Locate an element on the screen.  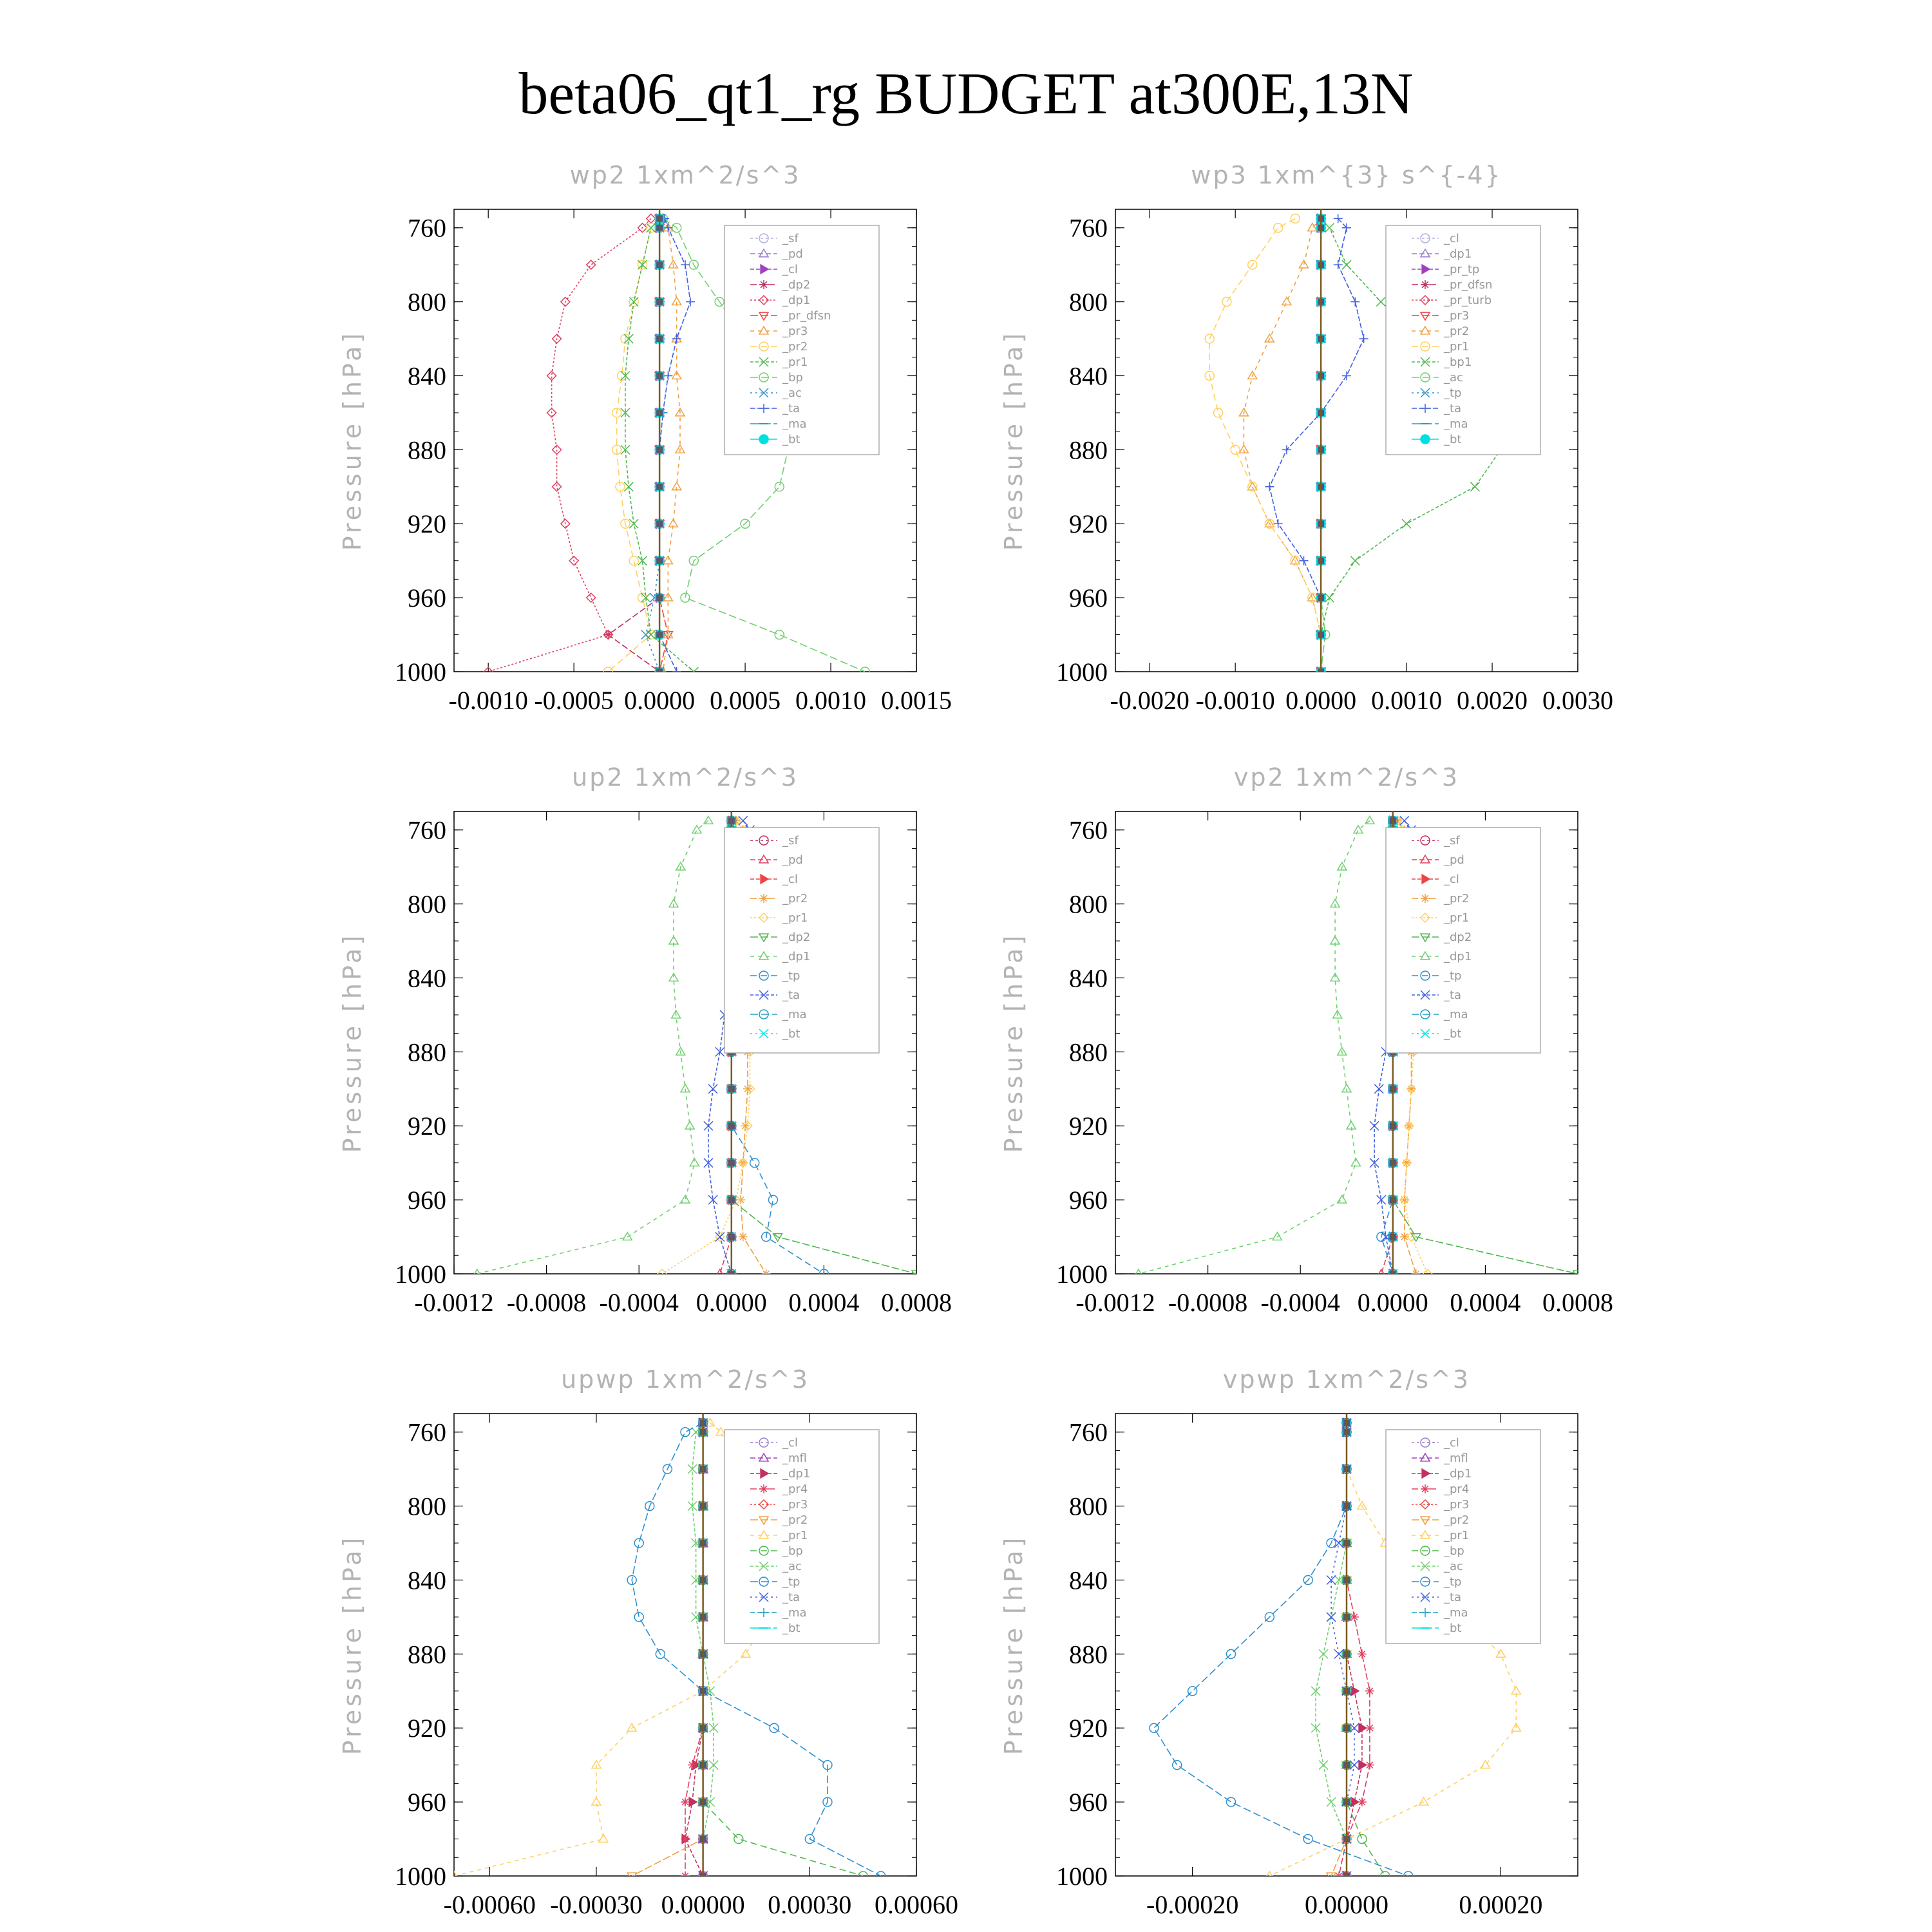
x-tick-label: 0.0010 is located at coordinates (830, 700).